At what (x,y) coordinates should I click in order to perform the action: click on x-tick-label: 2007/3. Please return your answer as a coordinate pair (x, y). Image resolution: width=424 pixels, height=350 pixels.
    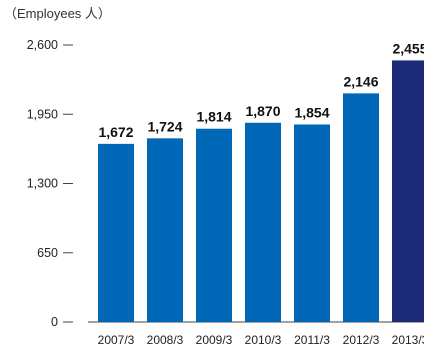
    Looking at the image, I should click on (116, 340).